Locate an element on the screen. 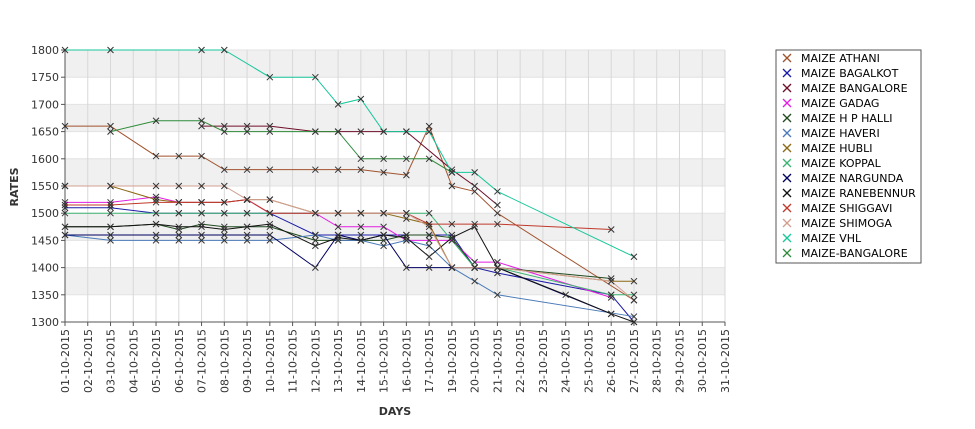 The width and height of the screenshot is (975, 429). x-tick-label: 01-10-2015 is located at coordinates (65, 361).